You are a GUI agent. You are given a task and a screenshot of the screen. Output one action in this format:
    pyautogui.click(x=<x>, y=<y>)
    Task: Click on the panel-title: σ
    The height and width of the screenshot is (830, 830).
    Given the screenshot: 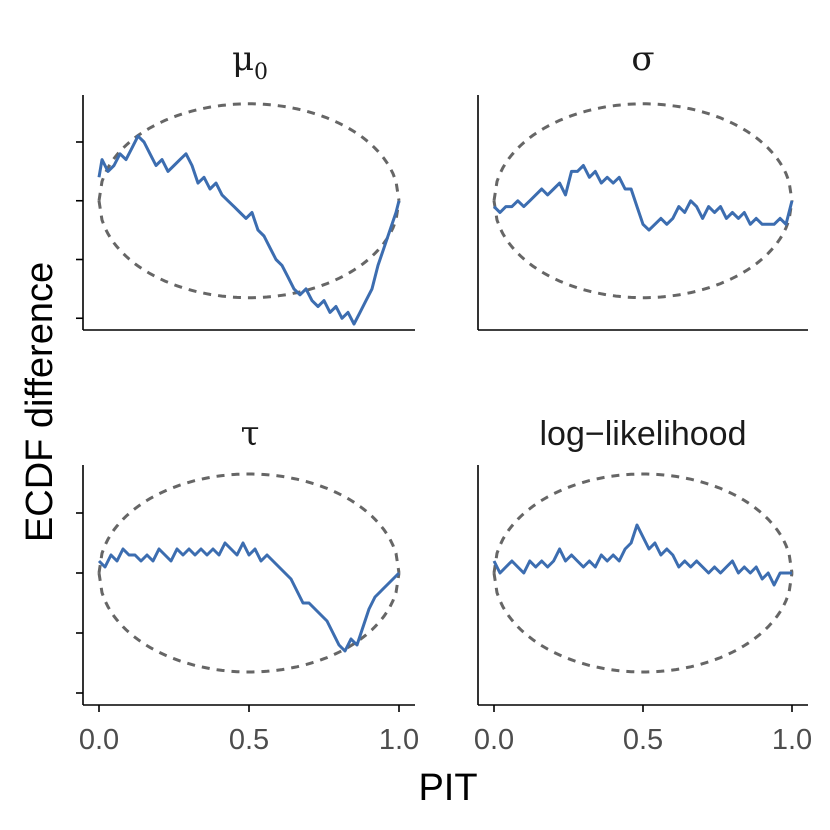 What is the action you would take?
    pyautogui.click(x=642, y=59)
    